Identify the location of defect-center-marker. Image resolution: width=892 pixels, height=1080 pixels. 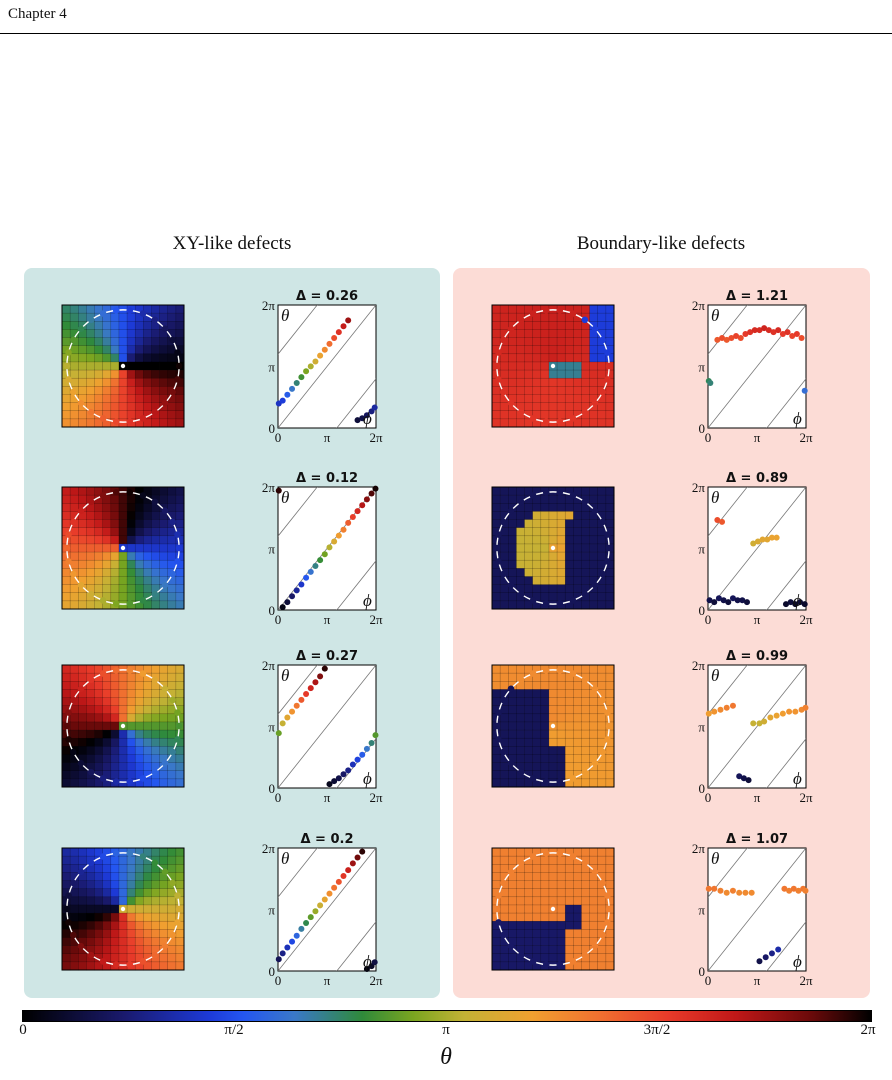
(553, 366).